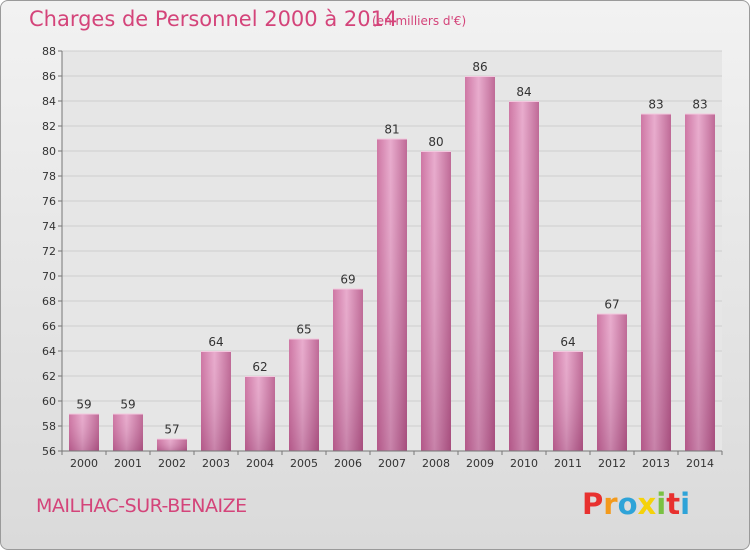  What do you see at coordinates (612, 463) in the screenshot?
I see `x-tick-label: 2012` at bounding box center [612, 463].